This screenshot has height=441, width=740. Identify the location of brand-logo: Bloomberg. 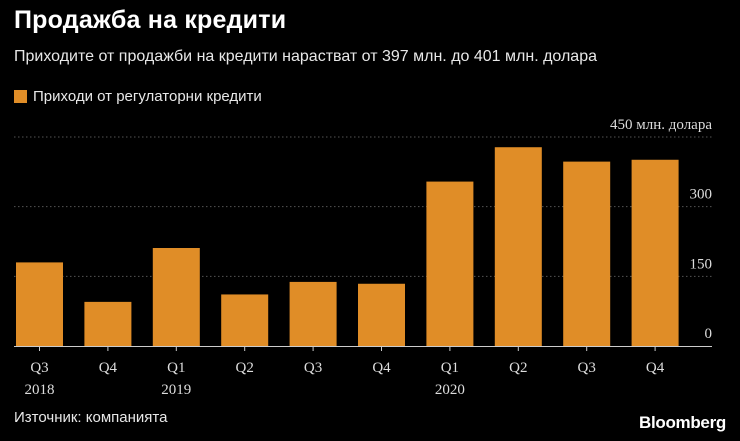
(682, 422).